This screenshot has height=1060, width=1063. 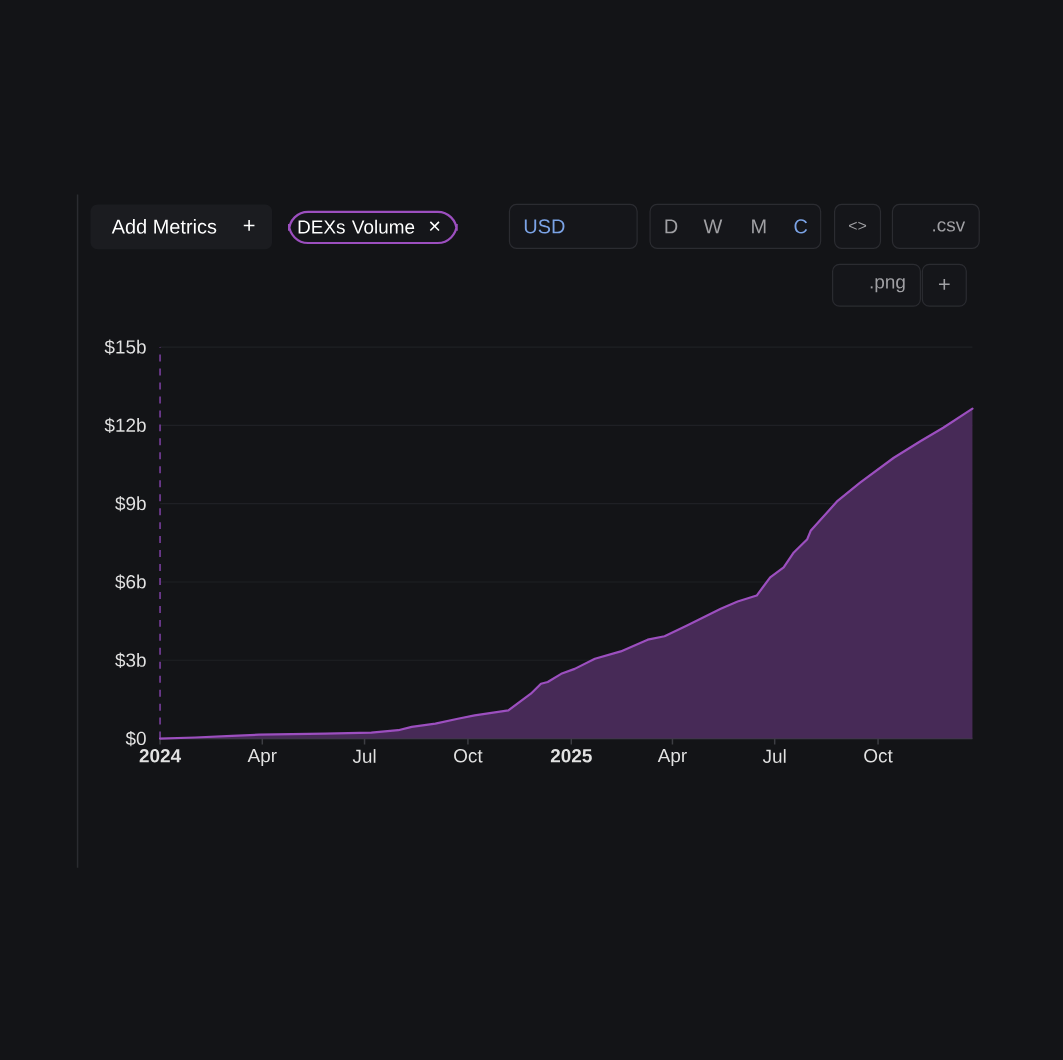 What do you see at coordinates (571, 755) in the screenshot?
I see `x-tick-label: 2025` at bounding box center [571, 755].